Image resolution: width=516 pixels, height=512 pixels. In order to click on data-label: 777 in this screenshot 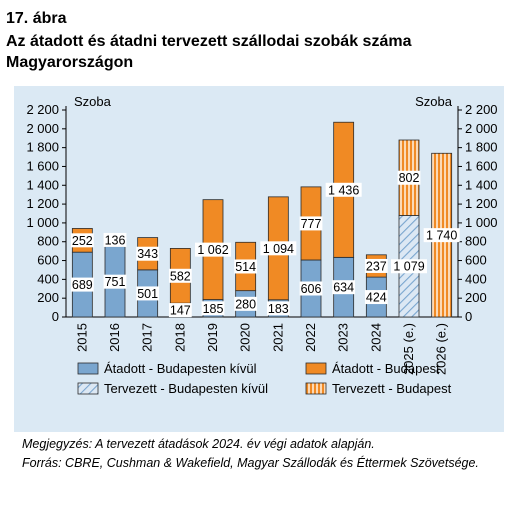, I will do `click(311, 224)`.